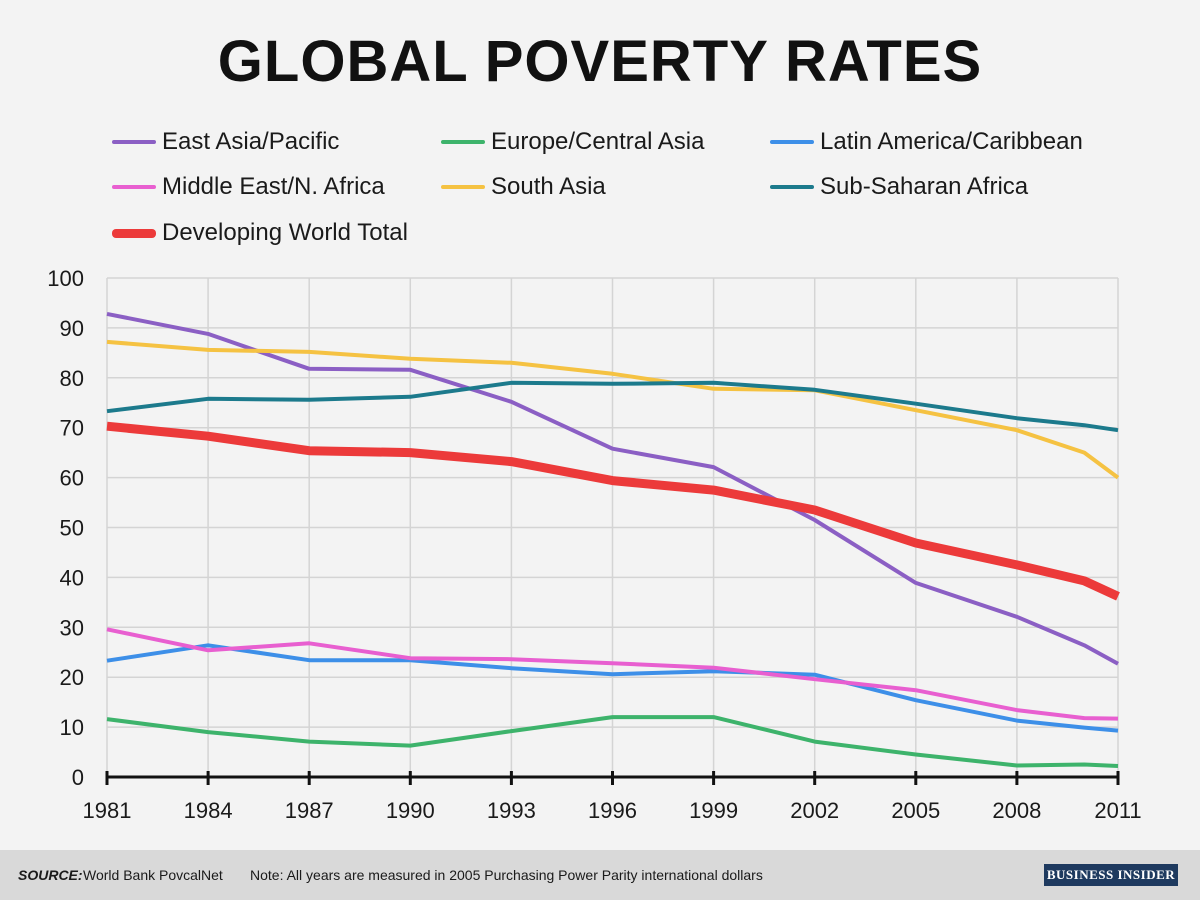 The height and width of the screenshot is (900, 1200). Describe the element at coordinates (612, 778) in the screenshot. I see `axes` at that location.